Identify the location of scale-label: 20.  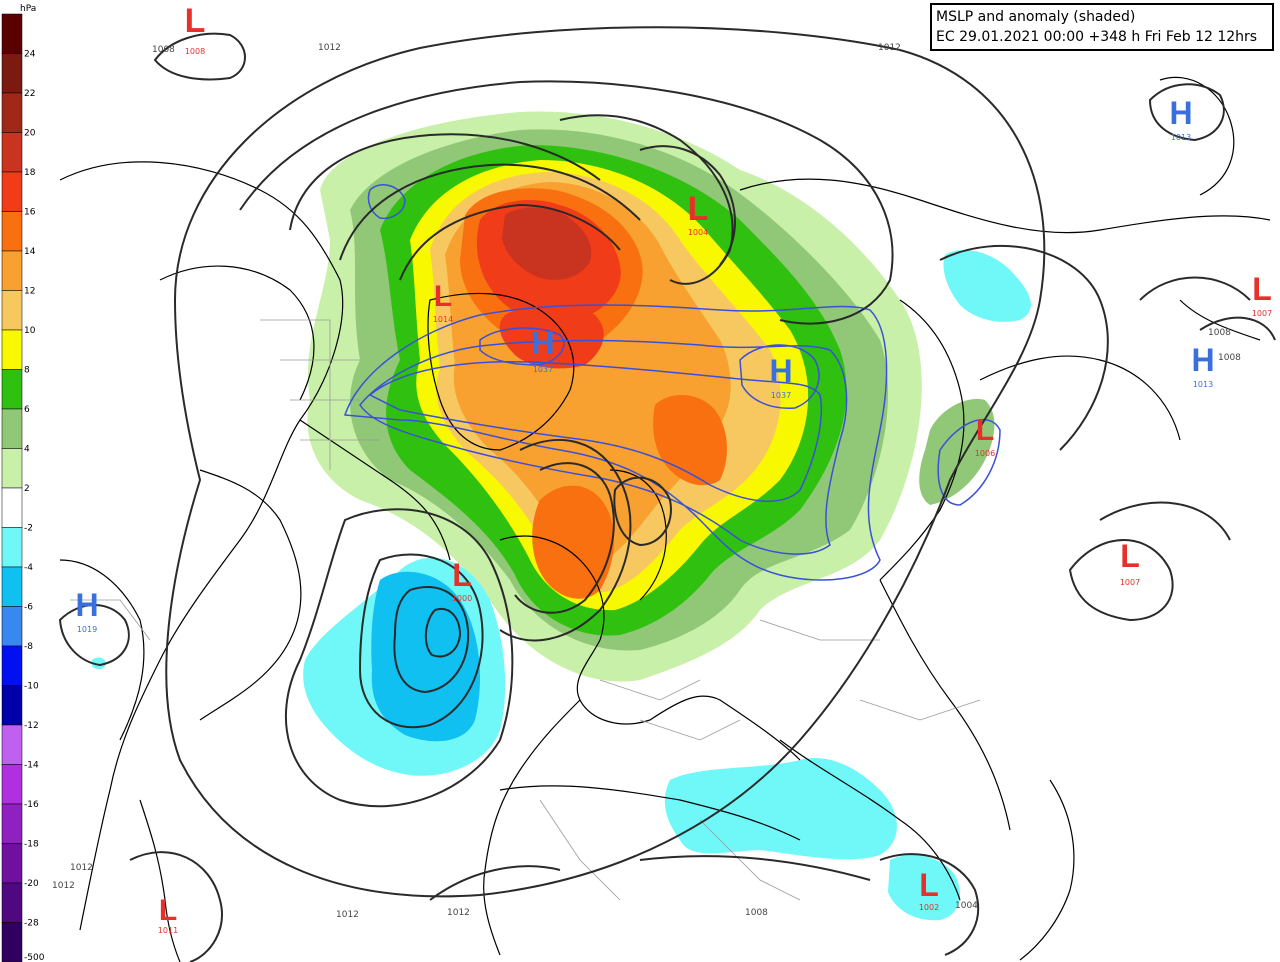
(30, 134).